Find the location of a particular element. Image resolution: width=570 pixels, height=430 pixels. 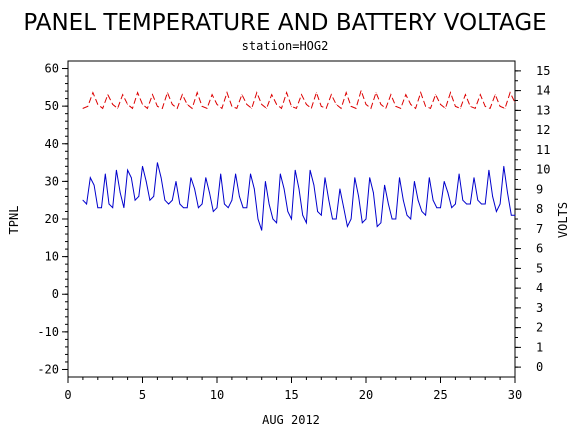

y-left-tick-label: 30 is located at coordinates (52, 181).